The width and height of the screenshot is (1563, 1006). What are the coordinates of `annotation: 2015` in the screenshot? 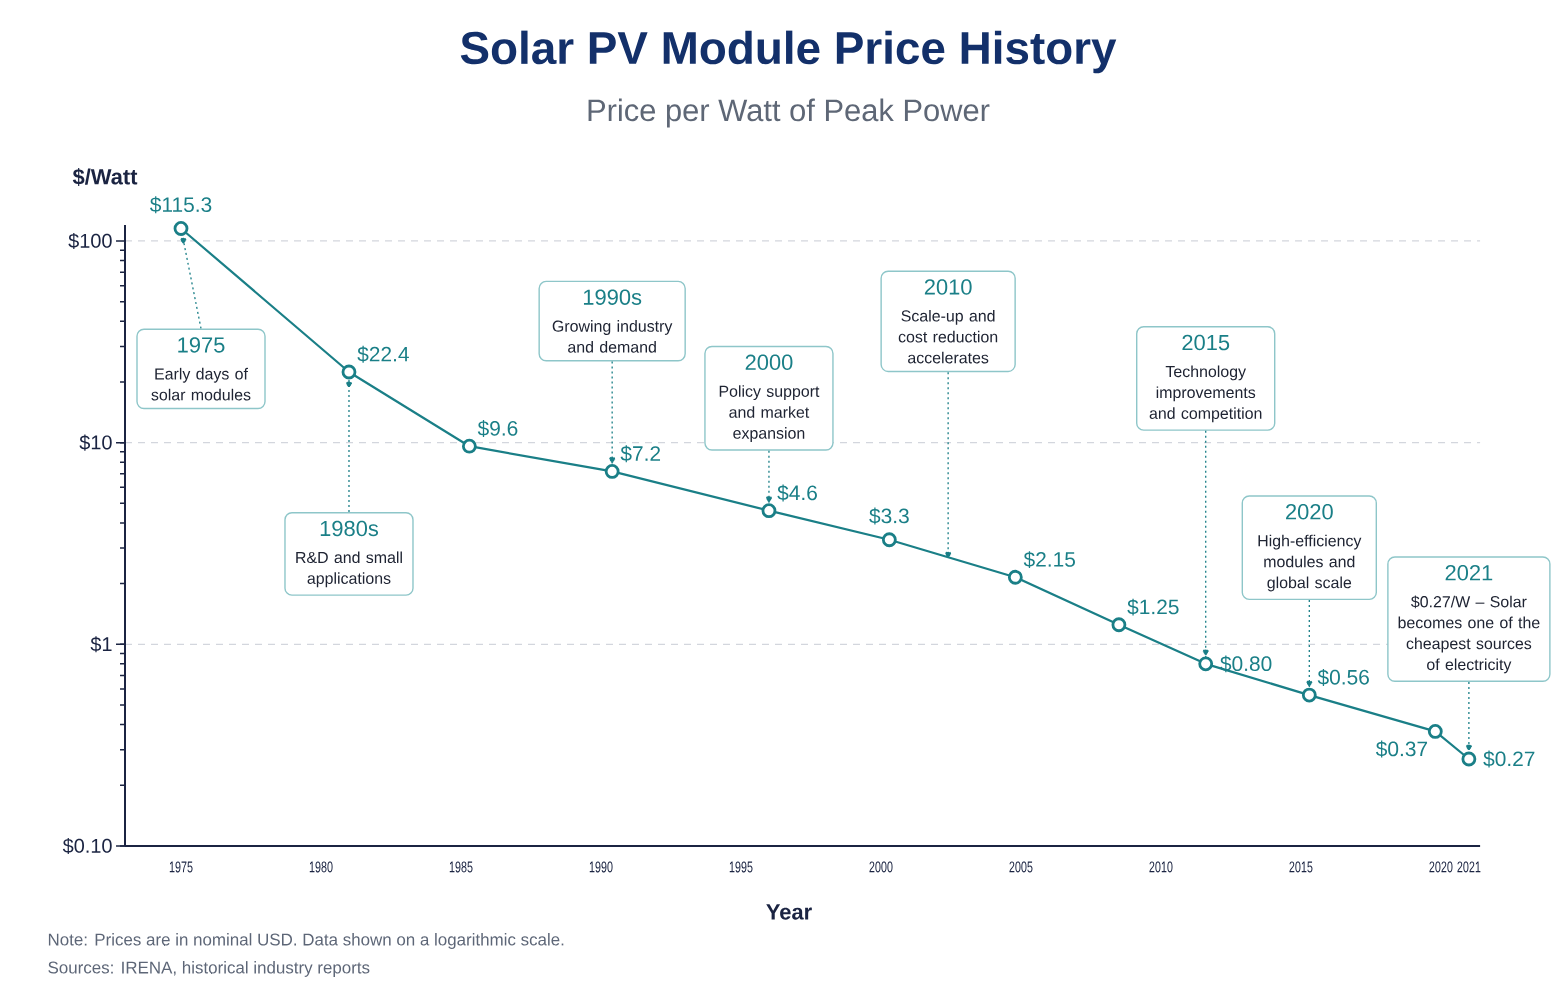 It's located at (1206, 342).